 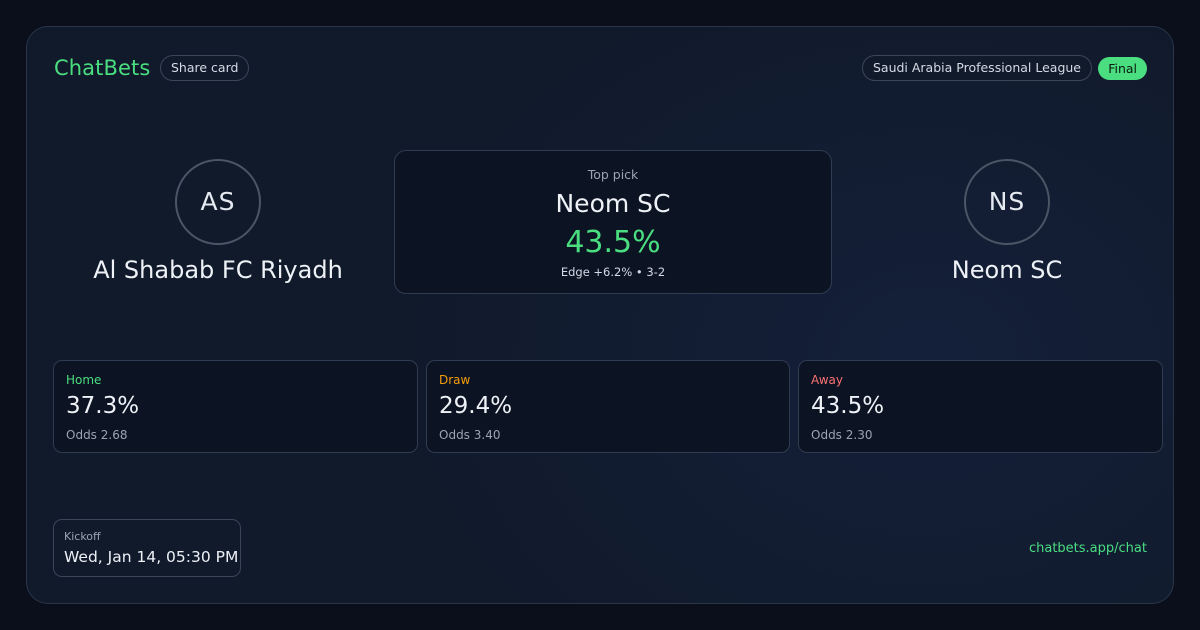 What do you see at coordinates (84, 380) in the screenshot?
I see `home-label: Home` at bounding box center [84, 380].